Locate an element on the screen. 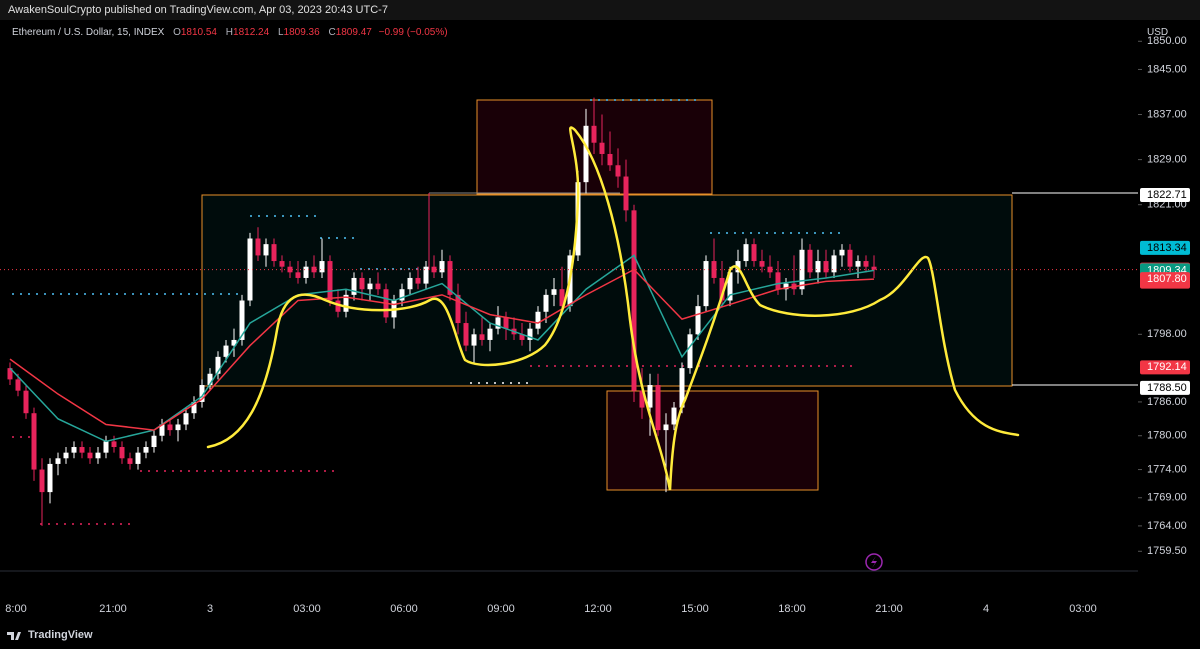  y-tick-label: 1850.00 is located at coordinates (1167, 41).